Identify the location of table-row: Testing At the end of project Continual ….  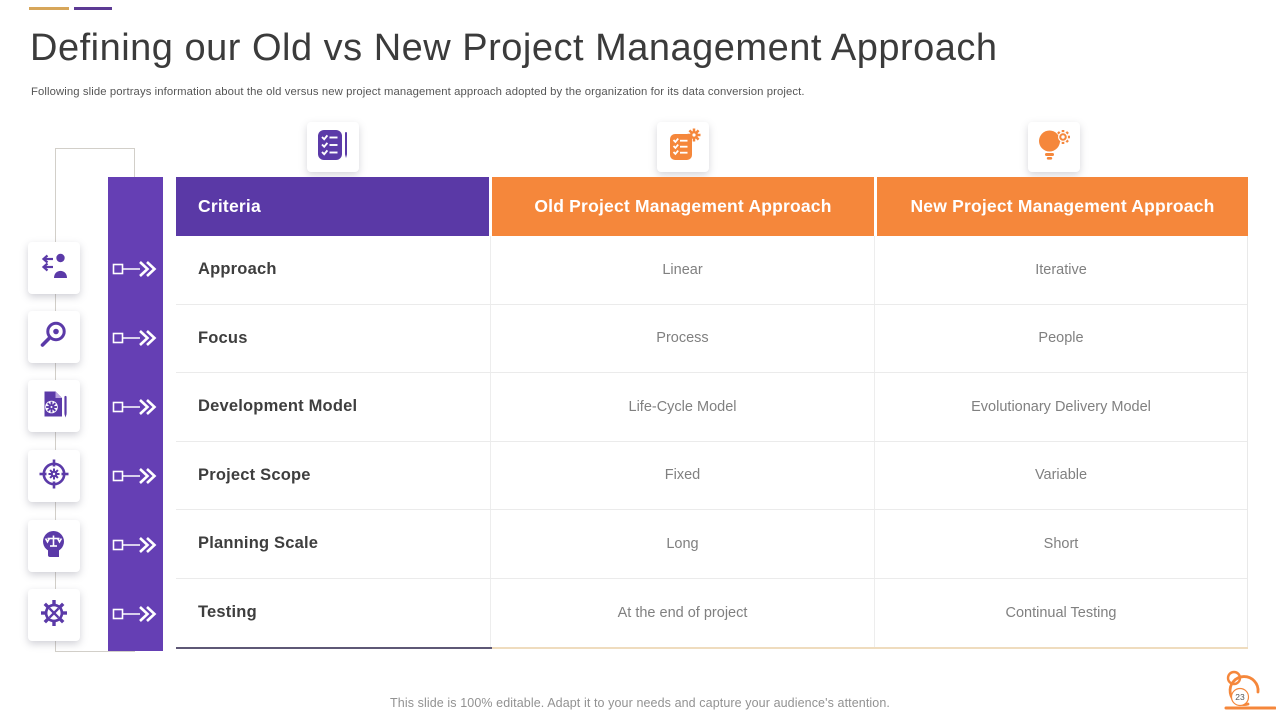
(711, 612).